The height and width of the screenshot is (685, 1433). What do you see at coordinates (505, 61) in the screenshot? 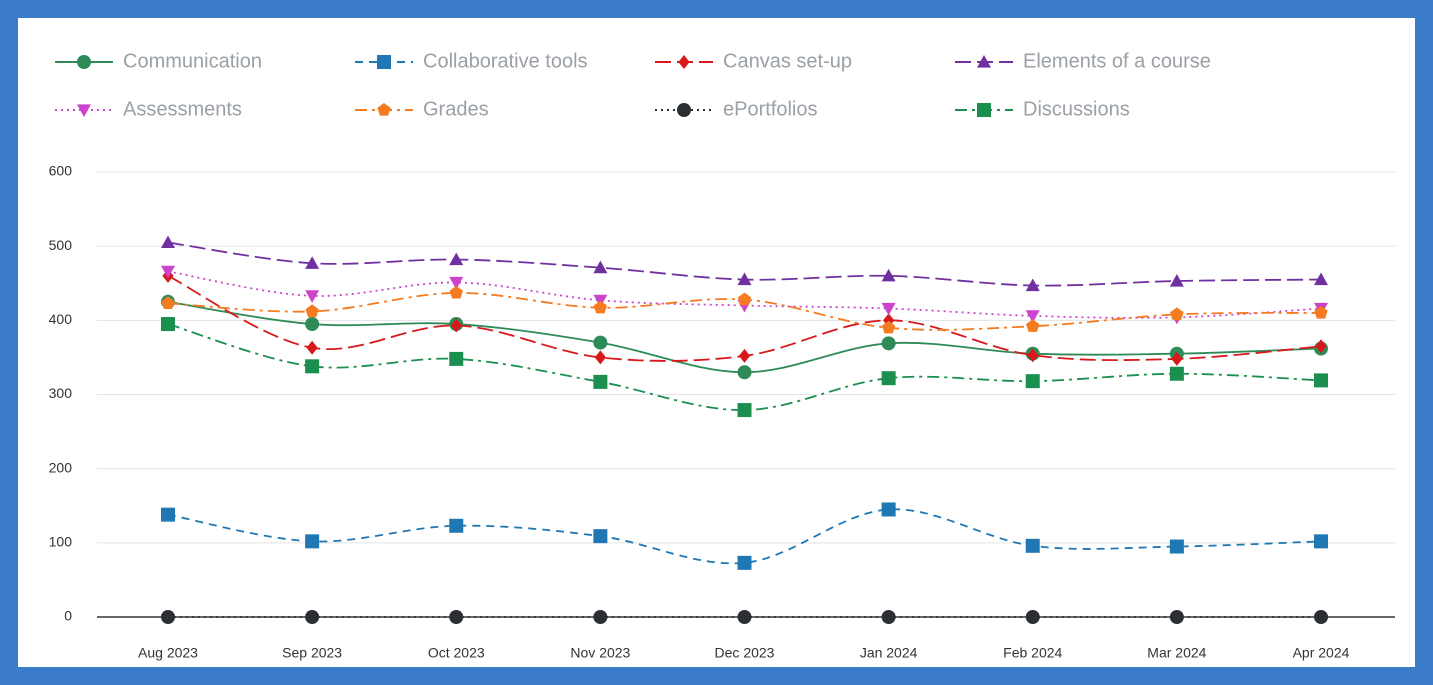
I see `legend-label: Collaborative tools` at bounding box center [505, 61].